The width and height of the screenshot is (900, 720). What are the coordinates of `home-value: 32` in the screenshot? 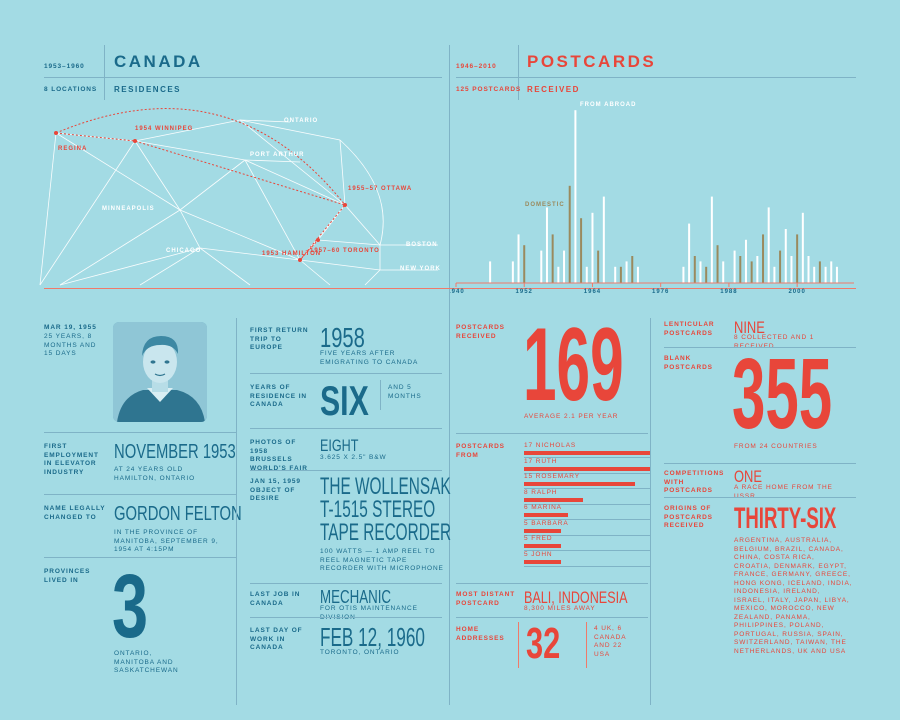 It's located at (543, 643).